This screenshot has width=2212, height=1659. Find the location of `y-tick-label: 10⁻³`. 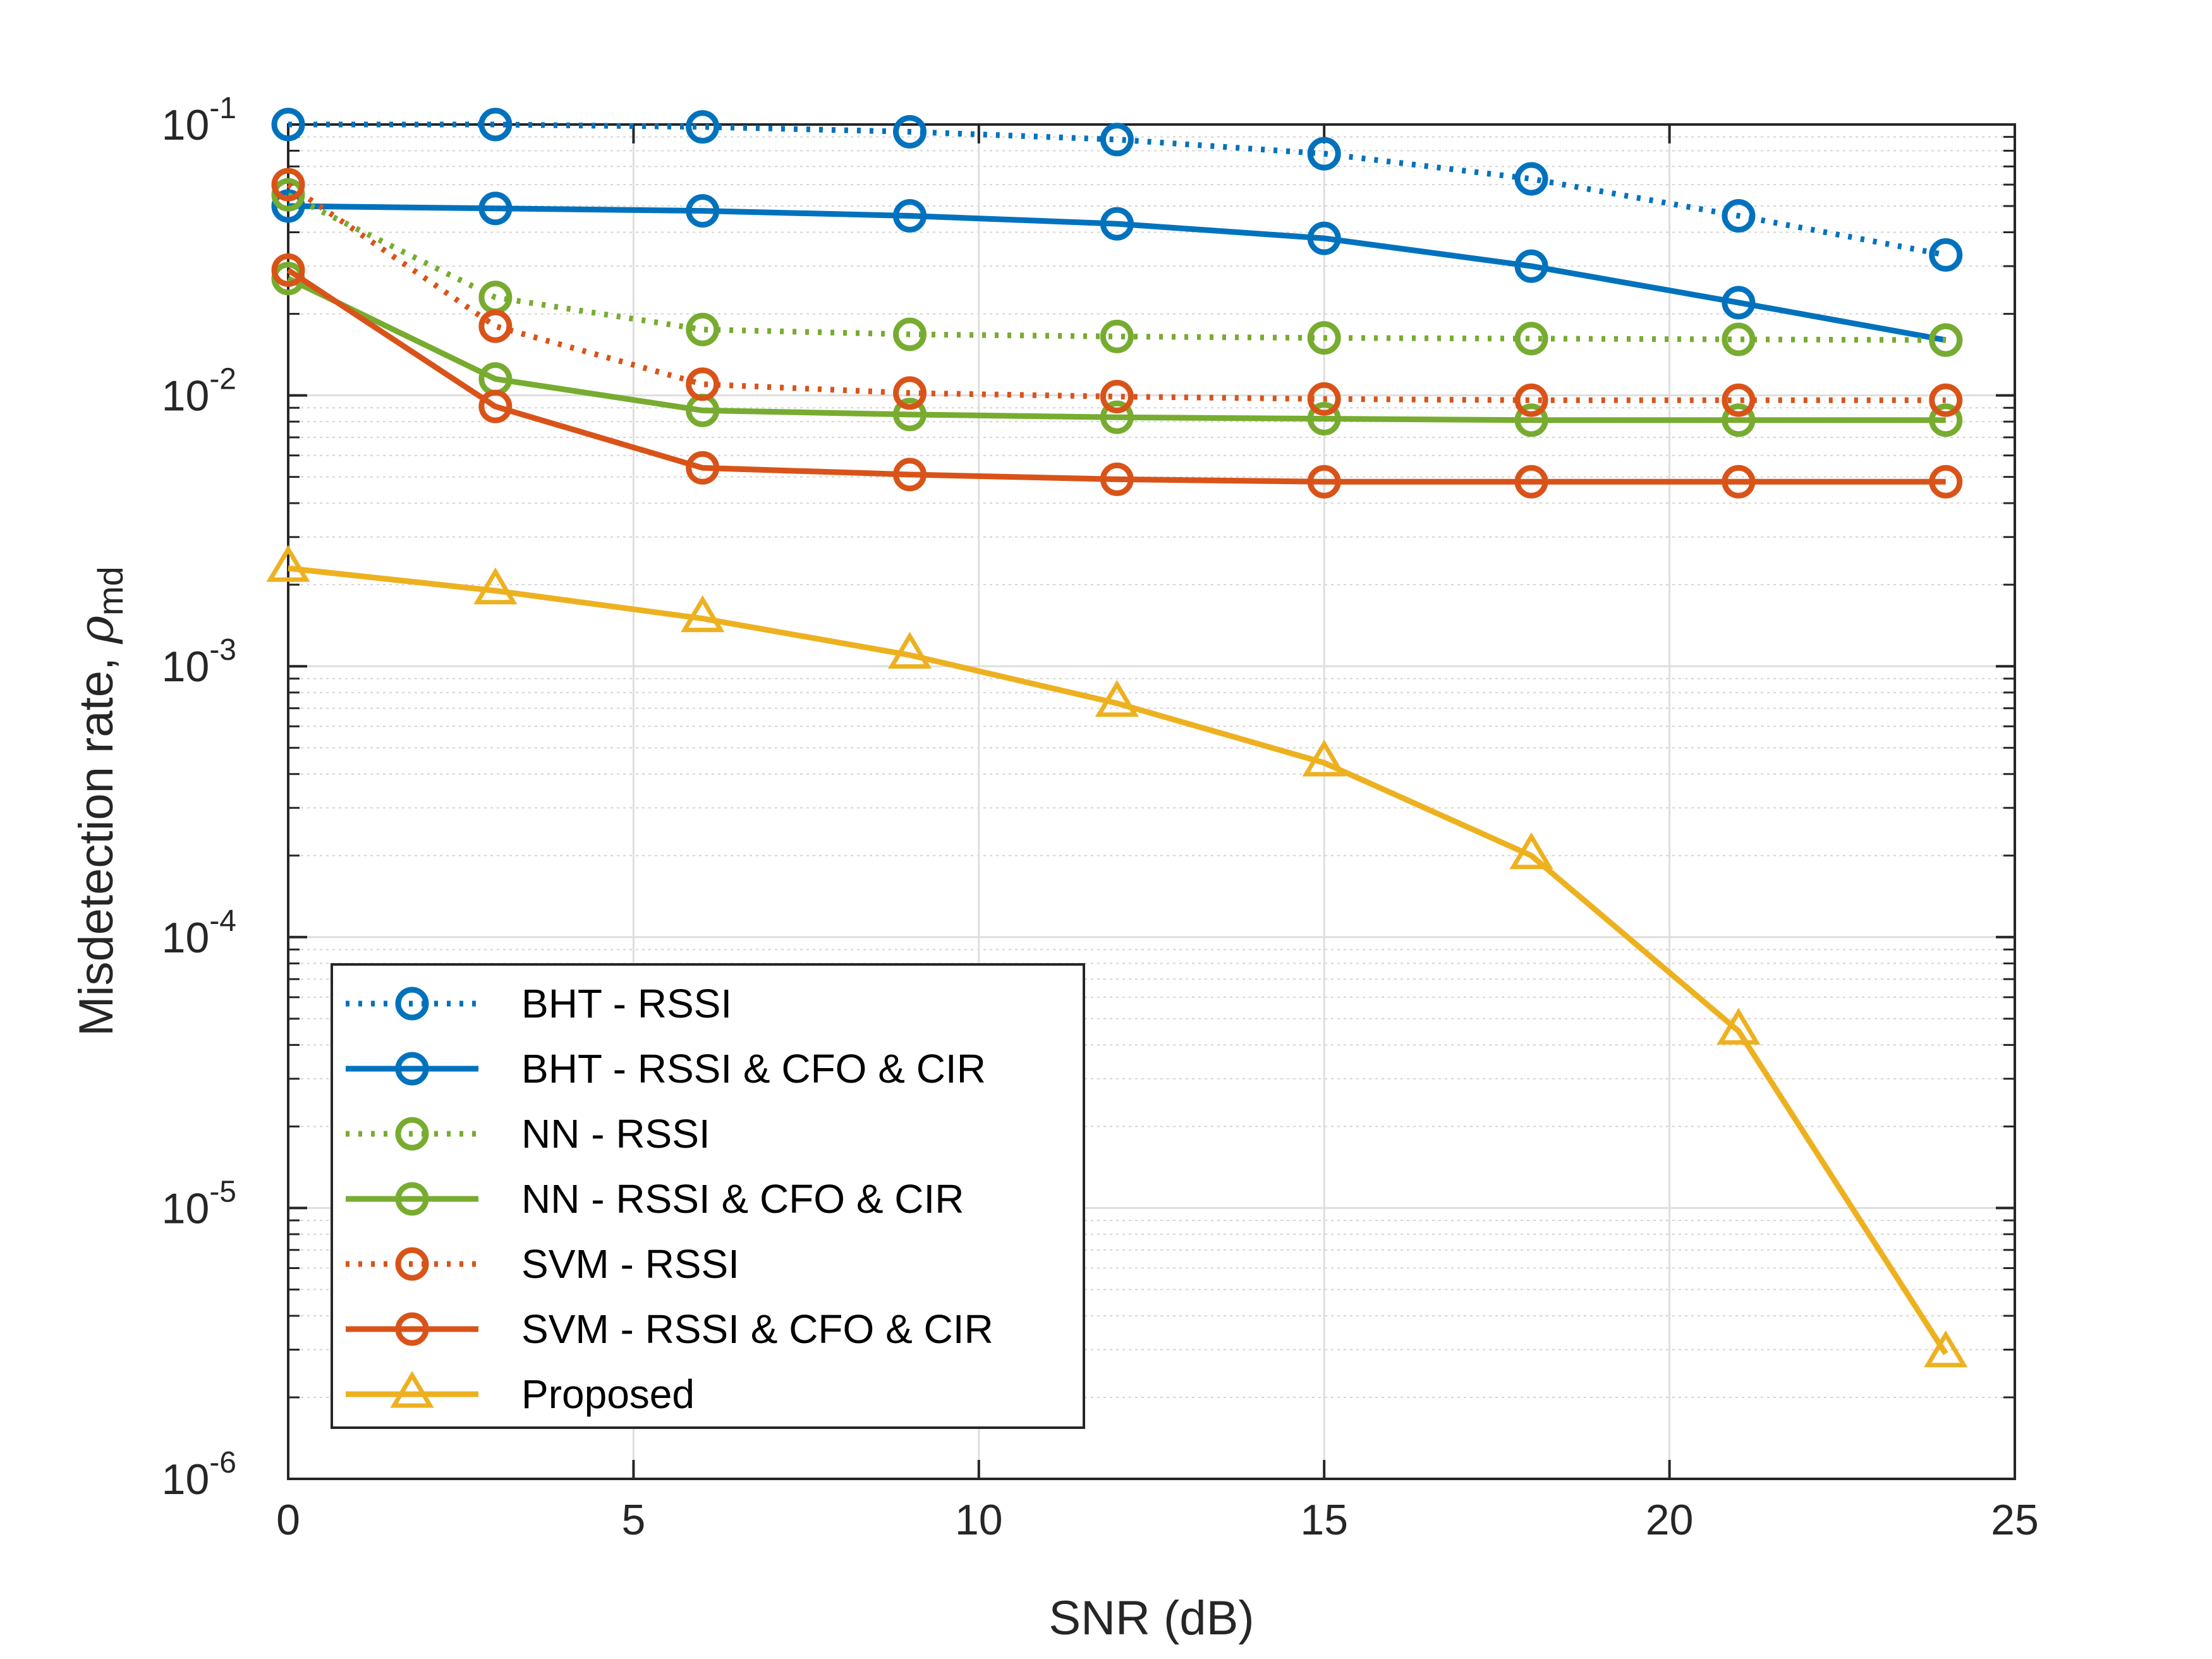

y-tick-label: 10⁻³ is located at coordinates (199, 662).